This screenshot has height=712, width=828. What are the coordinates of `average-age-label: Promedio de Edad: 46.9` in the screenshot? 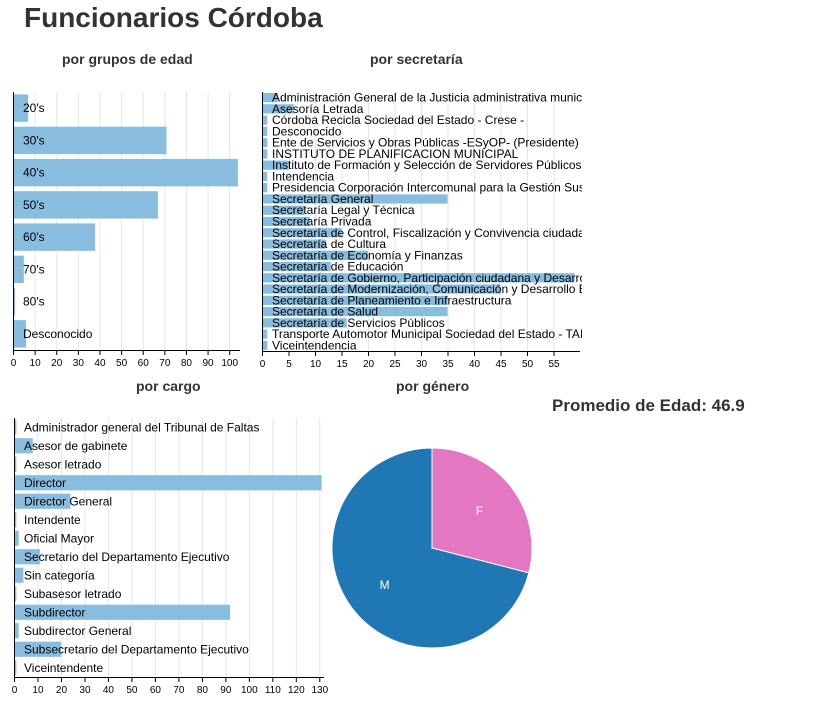 It's located at (648, 405).